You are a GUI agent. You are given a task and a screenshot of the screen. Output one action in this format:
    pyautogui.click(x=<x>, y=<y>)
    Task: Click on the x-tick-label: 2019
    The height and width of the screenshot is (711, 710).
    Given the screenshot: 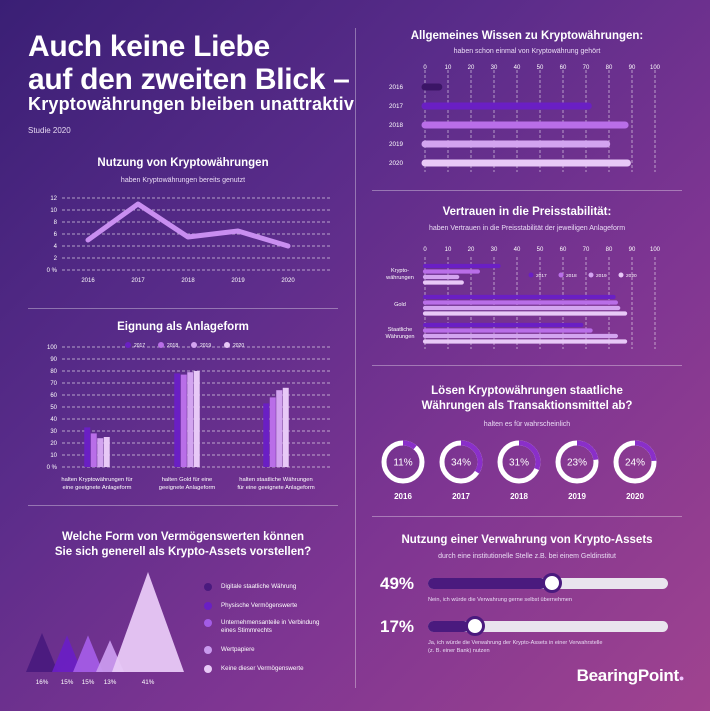 What is the action you would take?
    pyautogui.click(x=238, y=281)
    